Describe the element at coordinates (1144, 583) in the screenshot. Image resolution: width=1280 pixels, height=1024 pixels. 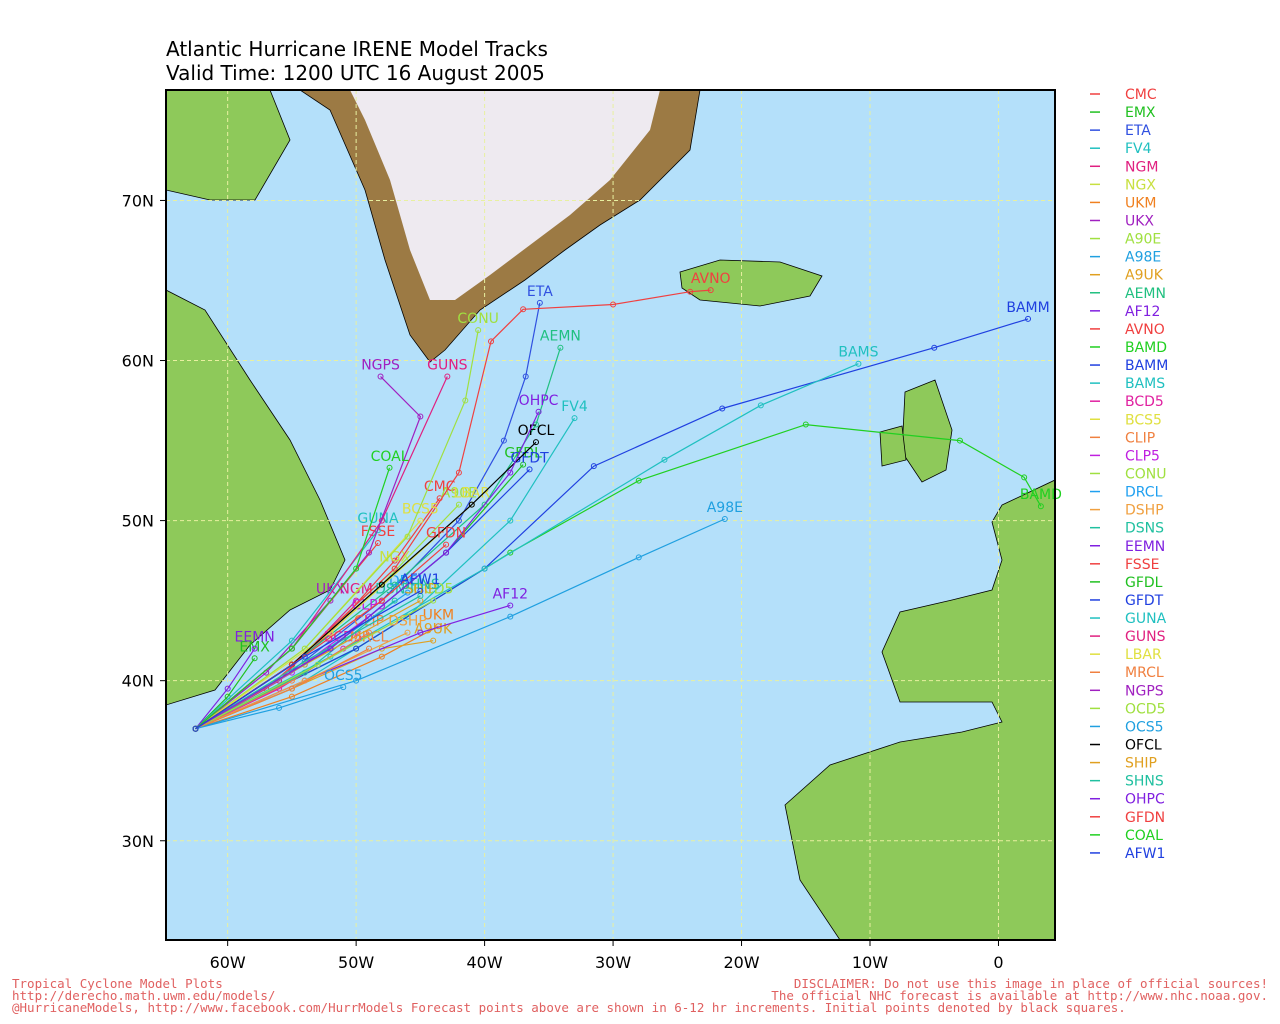
I see `legend-label: GFDL` at that location.